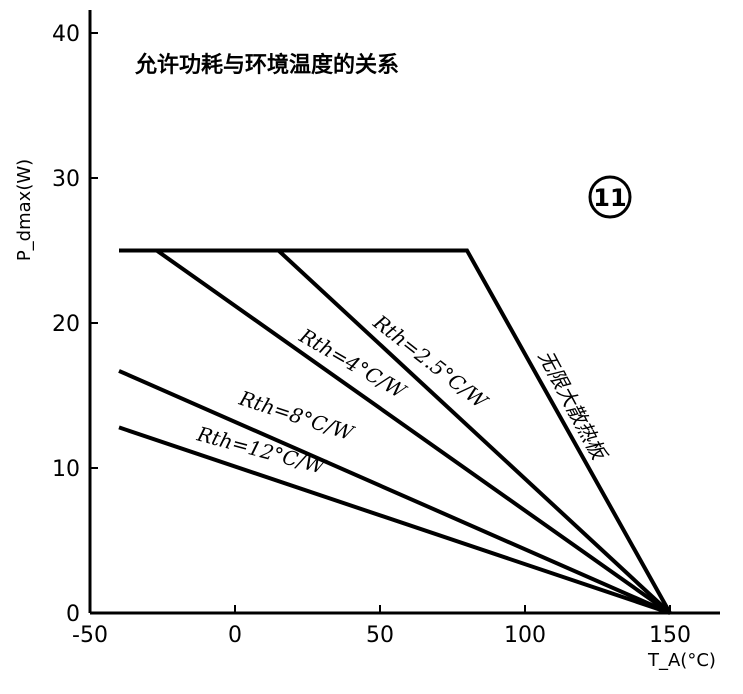 This screenshot has width=743, height=694. I want to click on y-ticks: 0 10 20 30 40, so click(75, 324).